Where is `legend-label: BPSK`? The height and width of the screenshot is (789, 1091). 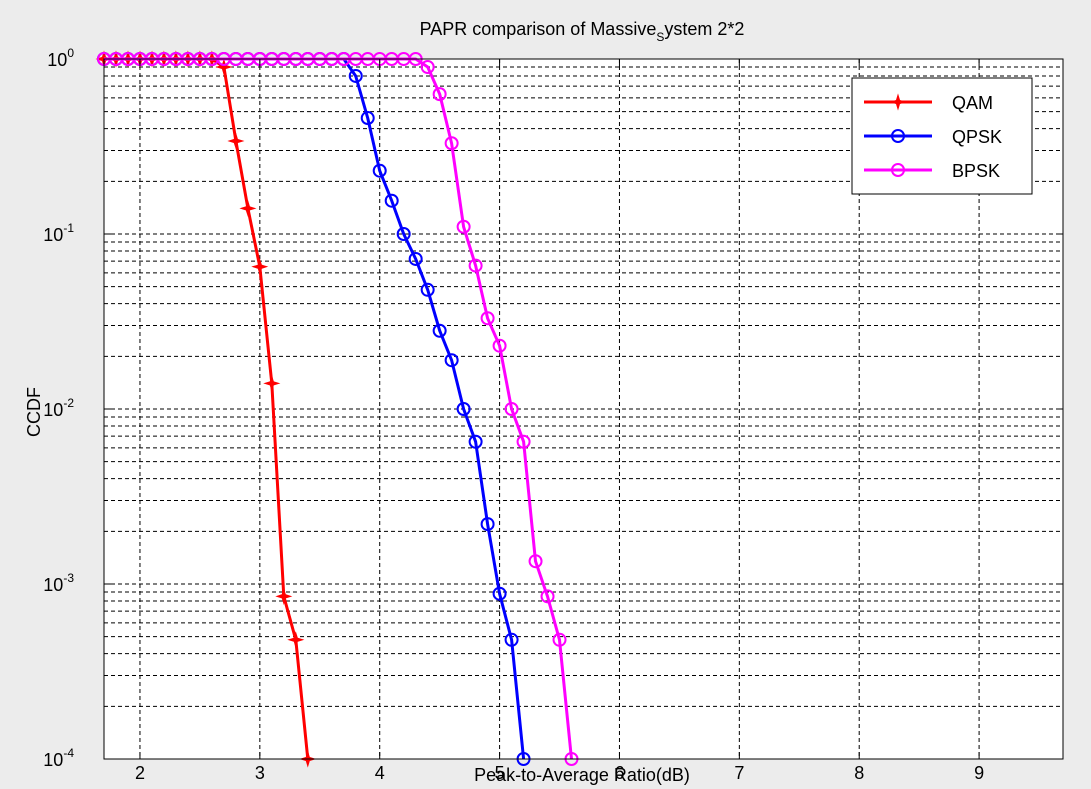
legend-label: BPSK is located at coordinates (976, 171).